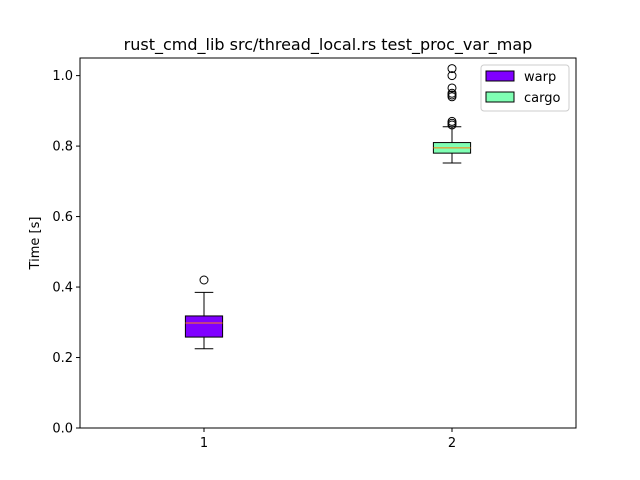 The width and height of the screenshot is (640, 480). Describe the element at coordinates (35, 244) in the screenshot. I see `y-axis-label: Time [s]` at that location.